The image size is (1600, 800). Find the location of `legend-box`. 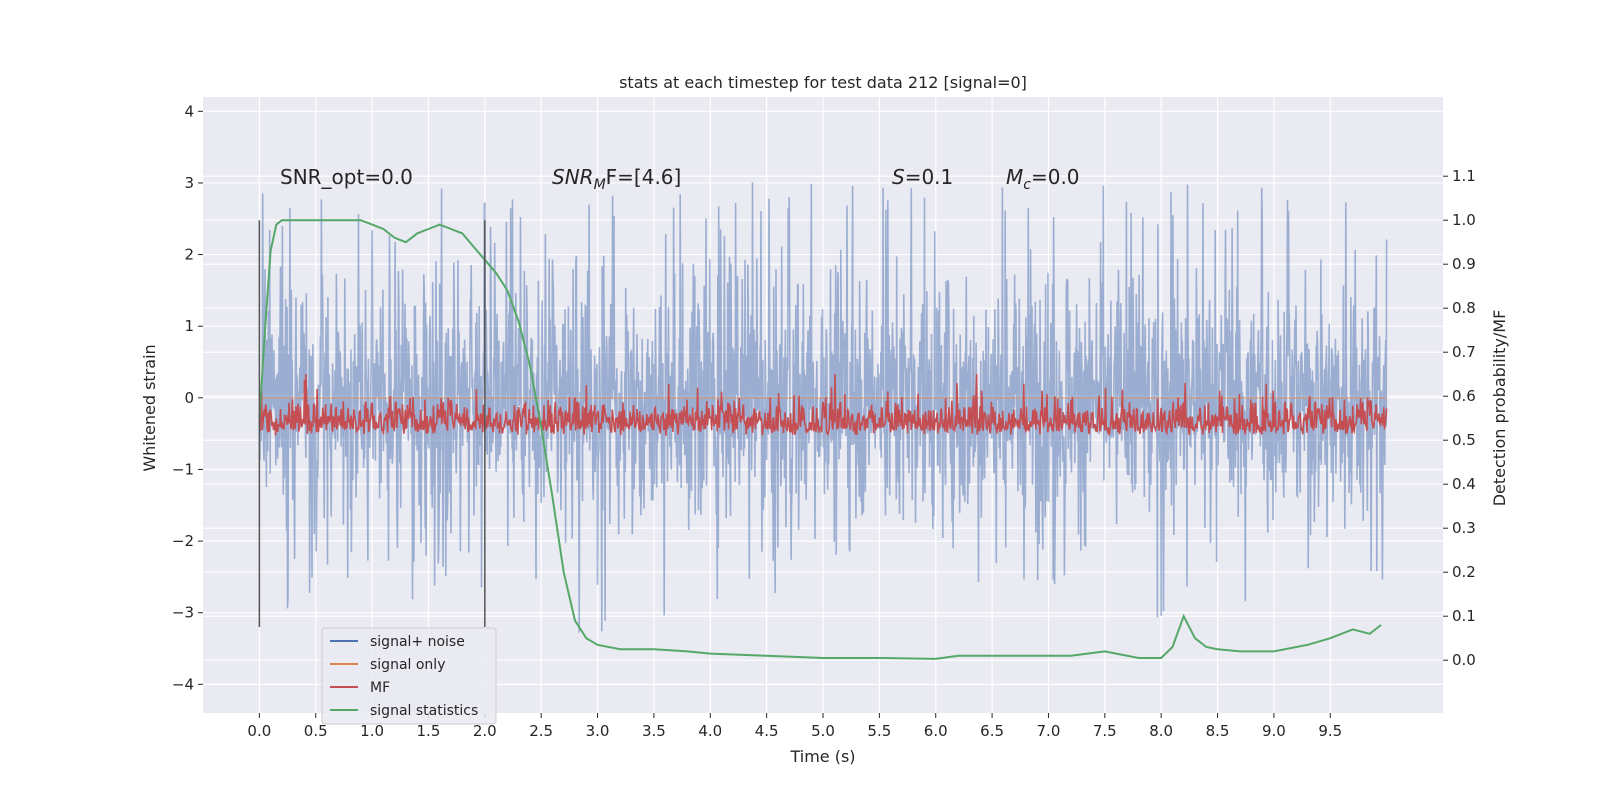

legend-box is located at coordinates (409, 676).